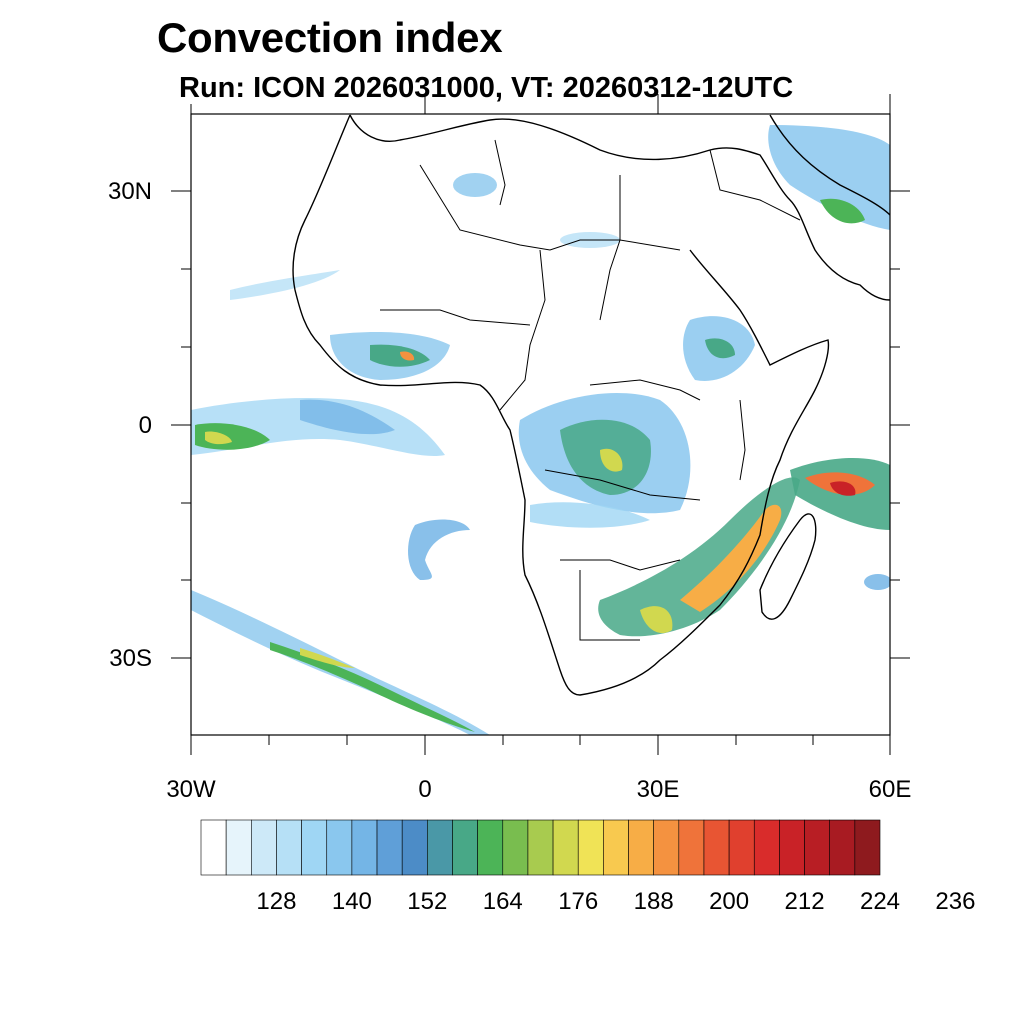 The width and height of the screenshot is (1024, 1024). What do you see at coordinates (729, 901) in the screenshot?
I see `colorbar-label: 200` at bounding box center [729, 901].